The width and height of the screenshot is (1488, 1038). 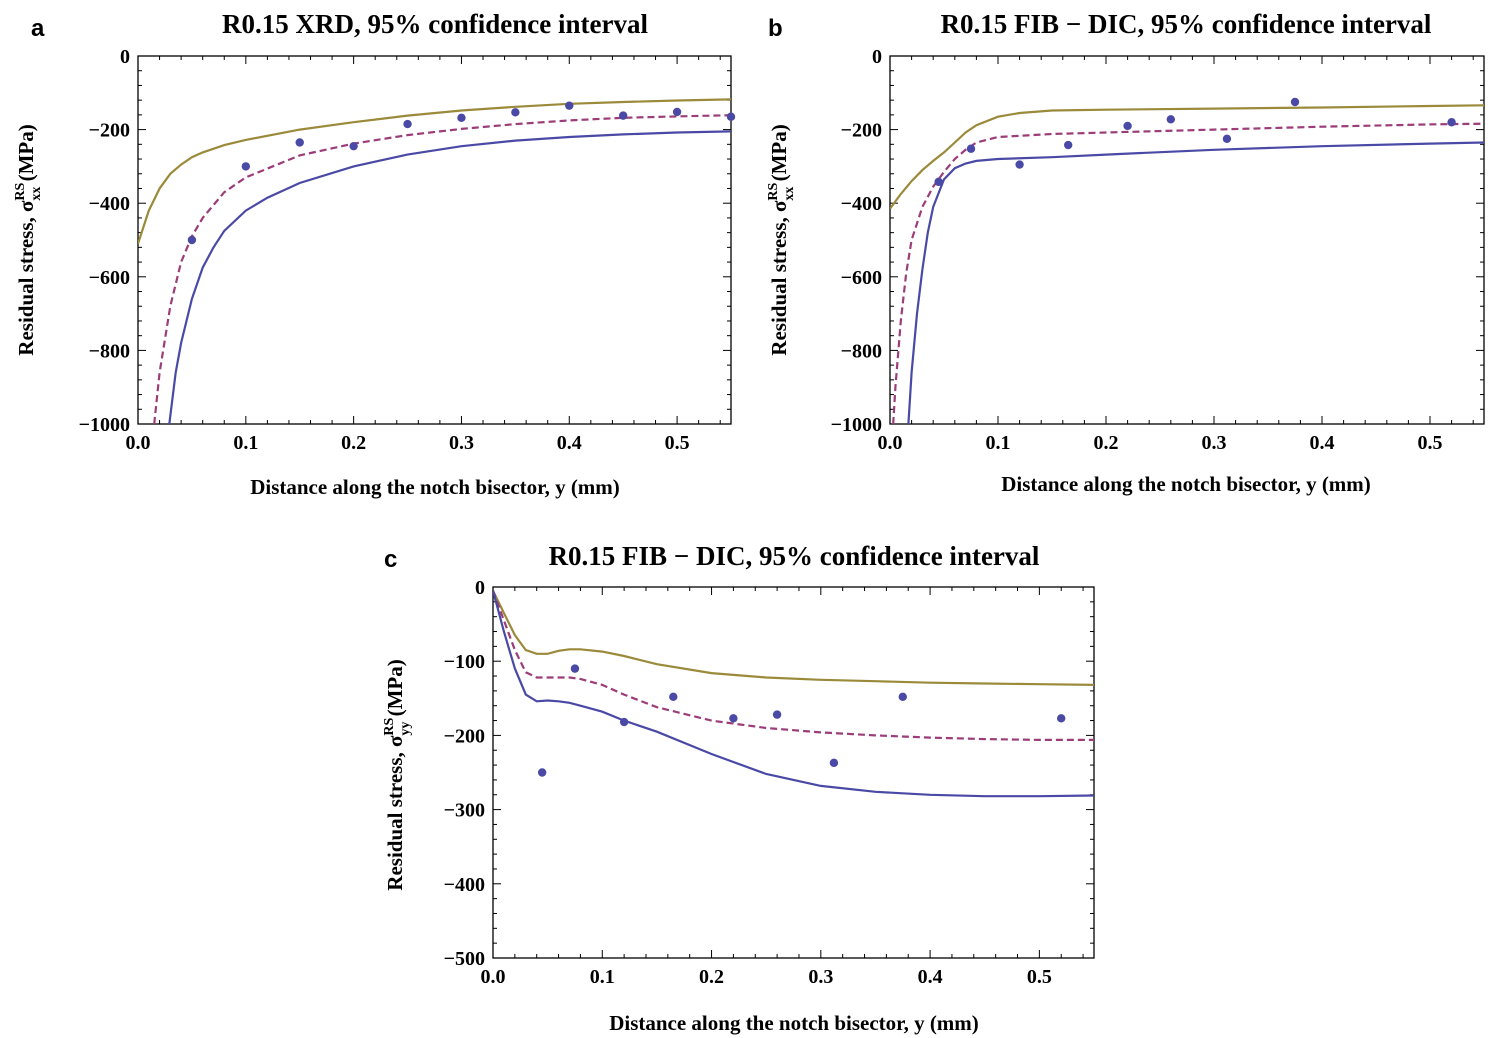 I want to click on y-tick-label: −500, so click(x=464, y=959).